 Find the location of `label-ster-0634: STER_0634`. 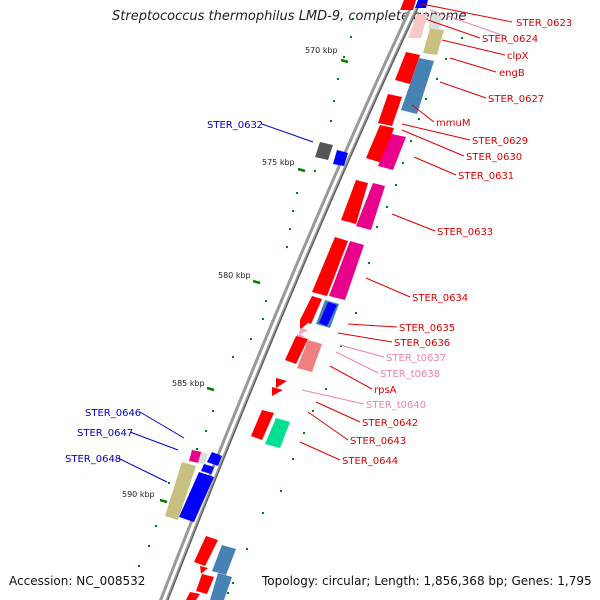

label-ster-0634: STER_0634 is located at coordinates (440, 298).